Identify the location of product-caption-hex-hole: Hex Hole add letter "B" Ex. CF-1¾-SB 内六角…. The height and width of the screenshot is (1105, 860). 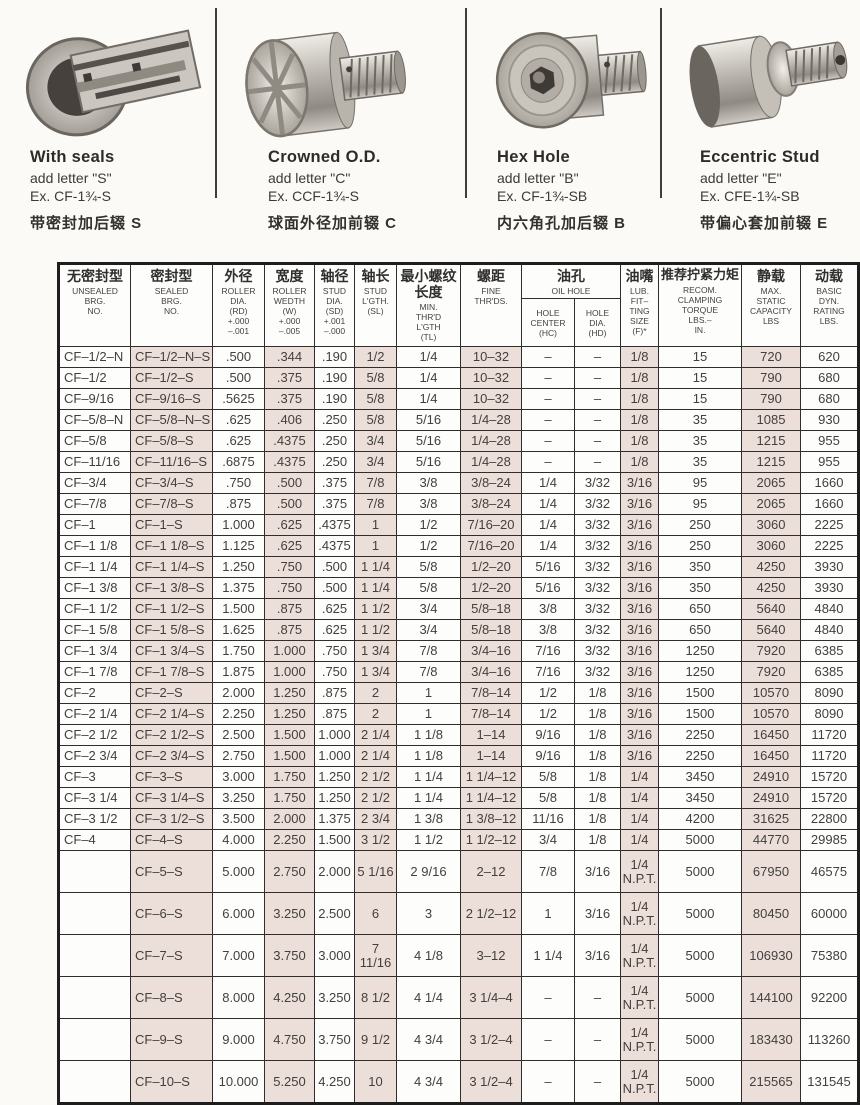
(561, 190).